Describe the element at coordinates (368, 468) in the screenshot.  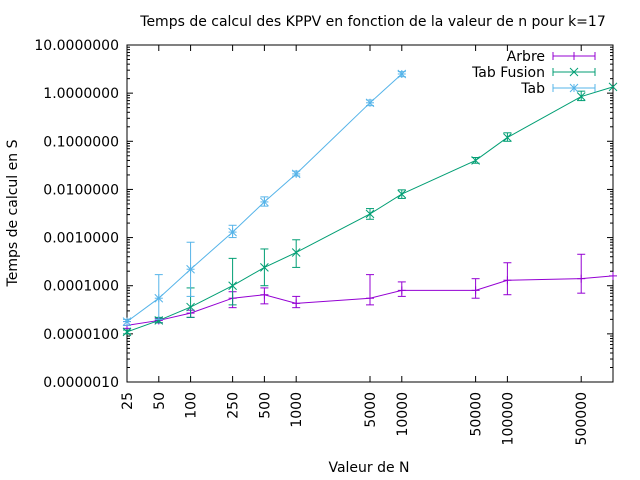
I see `x-axis-label: Valeur de N` at that location.